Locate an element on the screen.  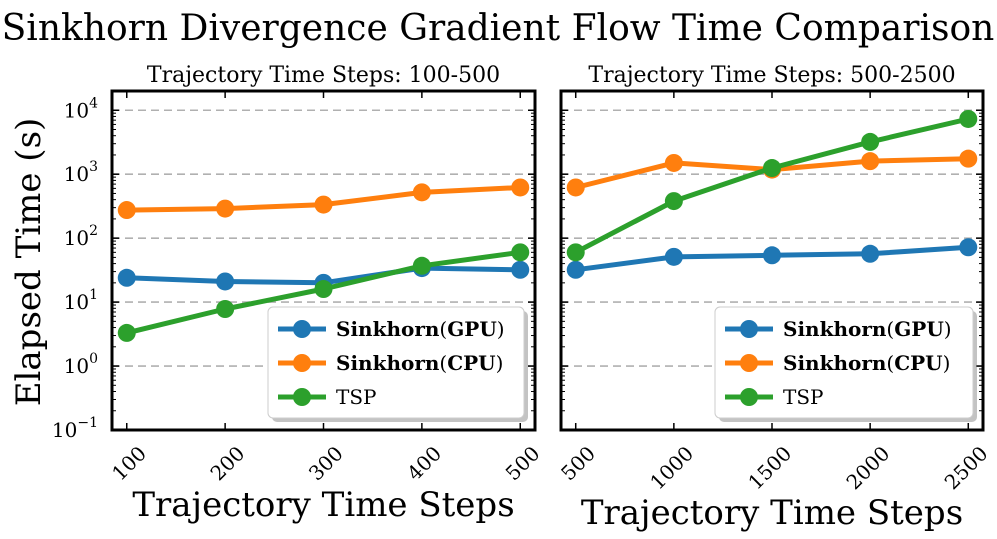
x-tick-label: 400 is located at coordinates (424, 463).